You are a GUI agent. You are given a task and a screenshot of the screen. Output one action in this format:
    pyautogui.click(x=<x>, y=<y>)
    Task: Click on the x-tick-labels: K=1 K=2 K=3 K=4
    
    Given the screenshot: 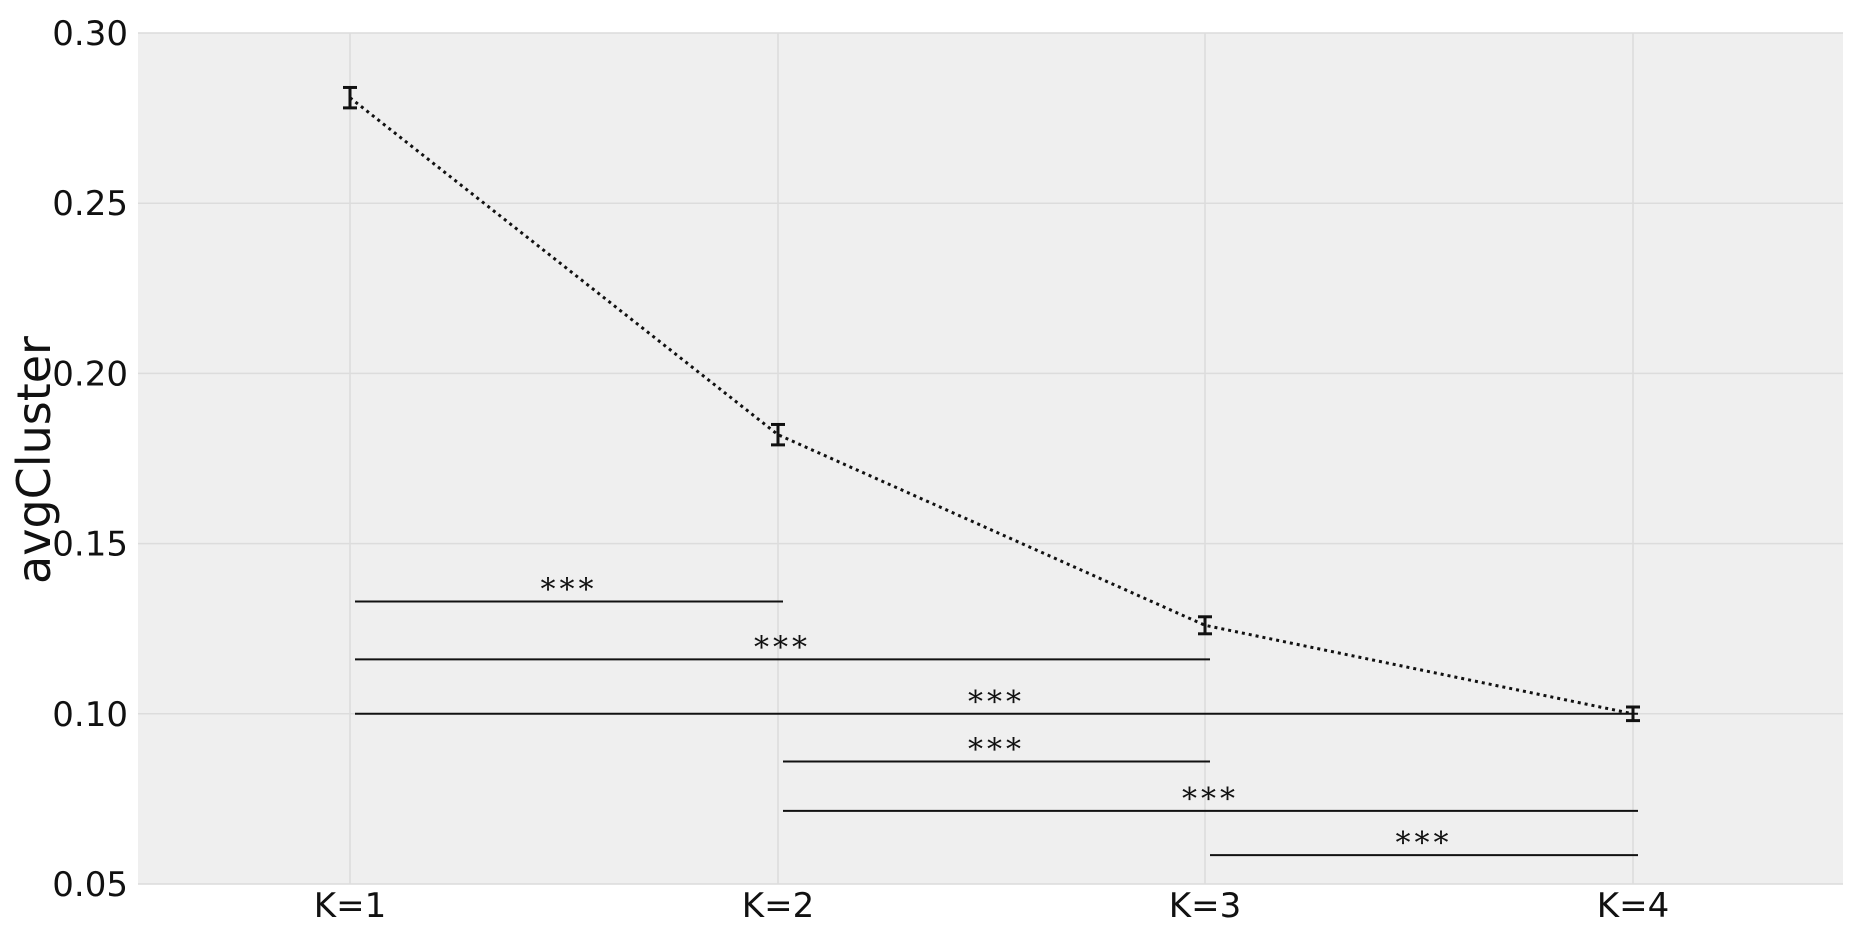 What is the action you would take?
    pyautogui.click(x=991, y=906)
    